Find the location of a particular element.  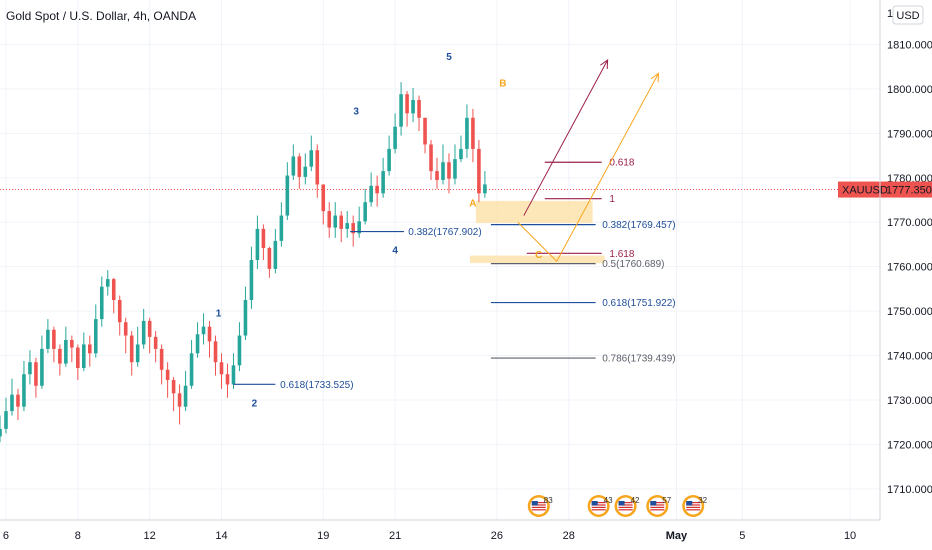

projection-arrowhead is located at coordinates (655, 77).